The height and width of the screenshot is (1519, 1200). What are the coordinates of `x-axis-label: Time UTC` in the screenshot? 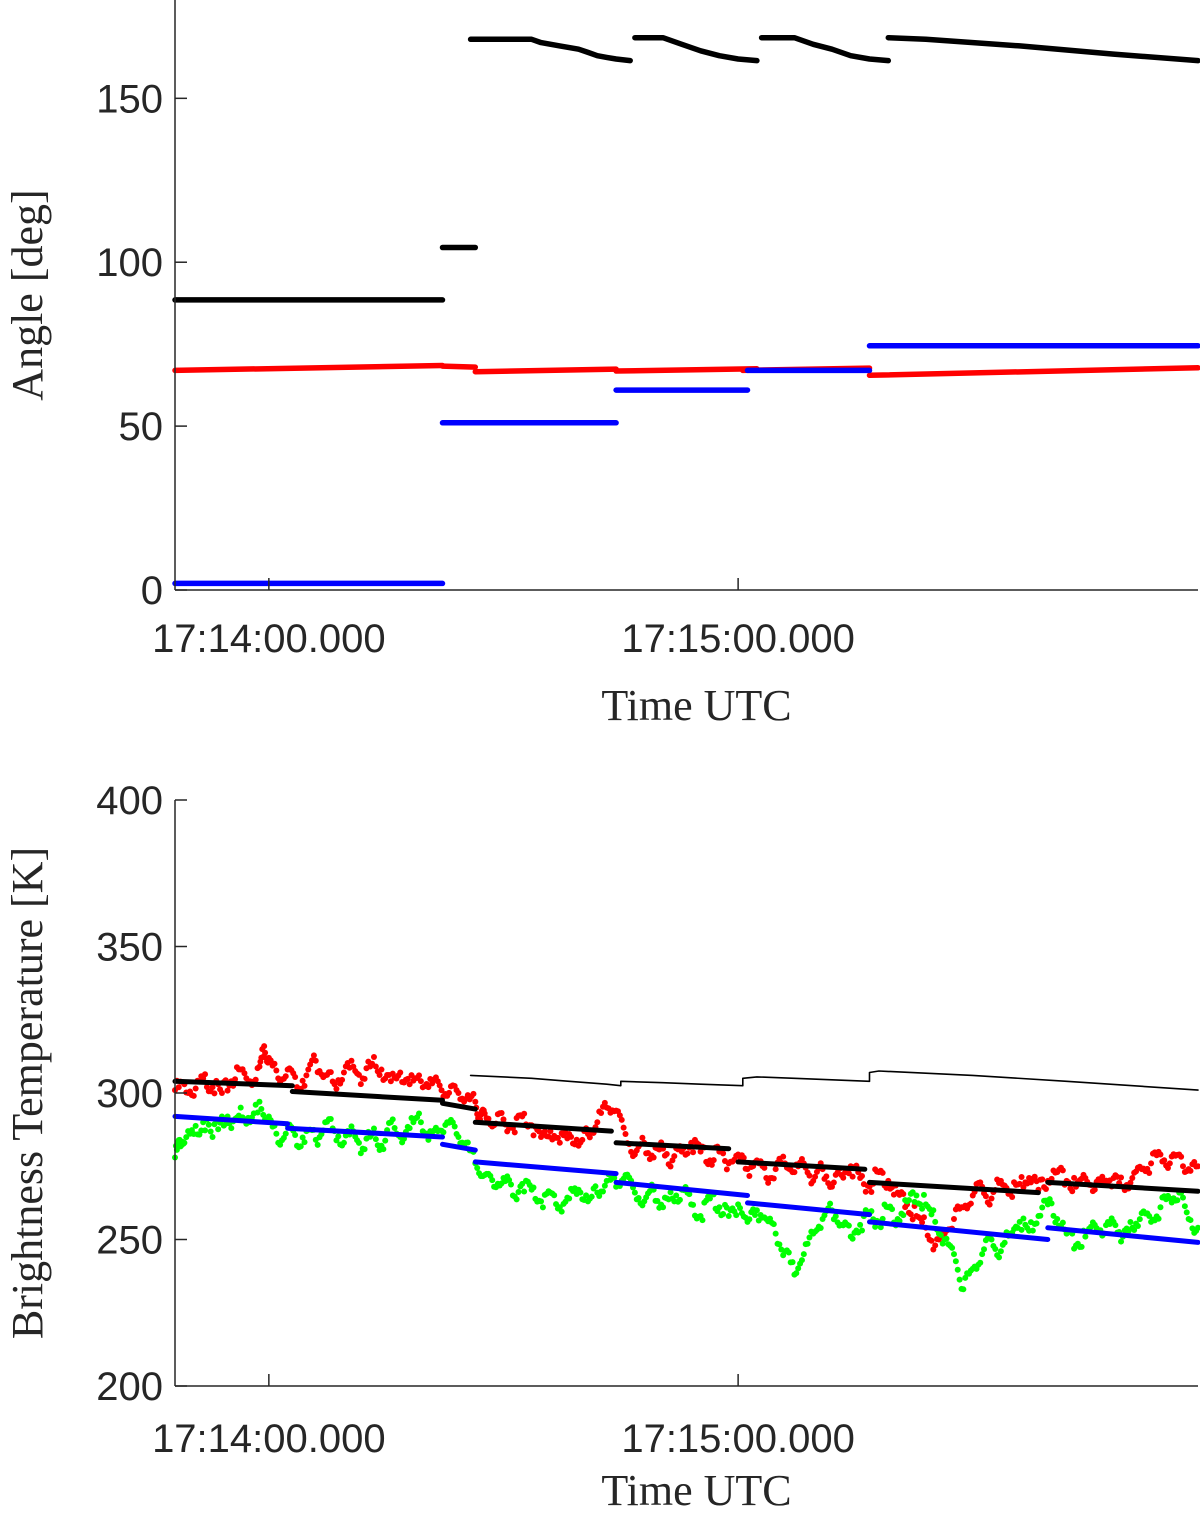 It's located at (696, 705).